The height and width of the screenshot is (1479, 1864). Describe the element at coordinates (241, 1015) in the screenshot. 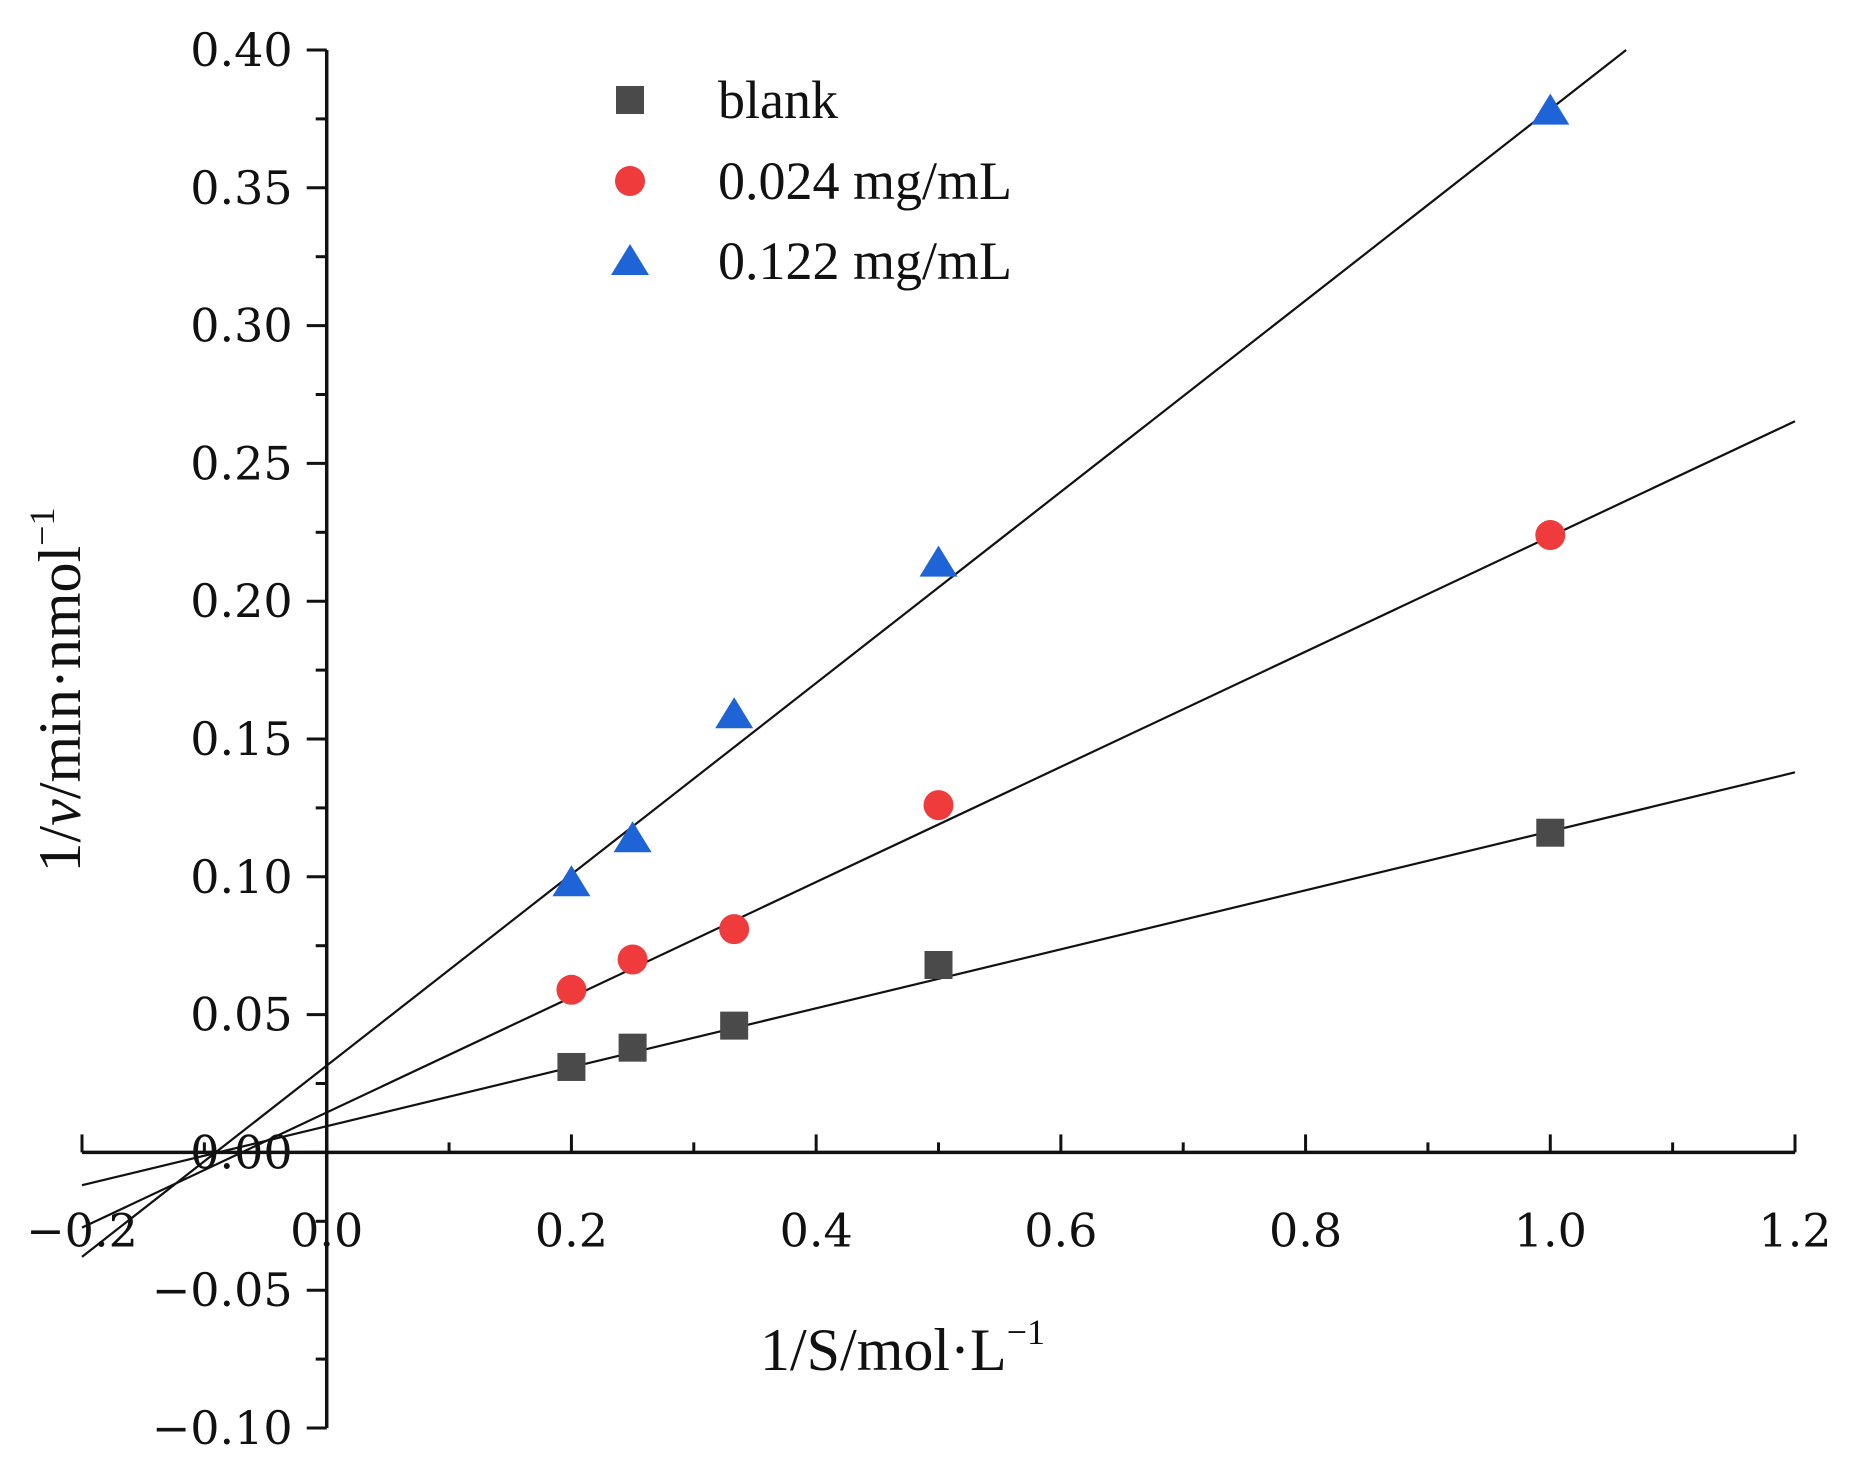

I see `y-tick-label: 0.05` at that location.